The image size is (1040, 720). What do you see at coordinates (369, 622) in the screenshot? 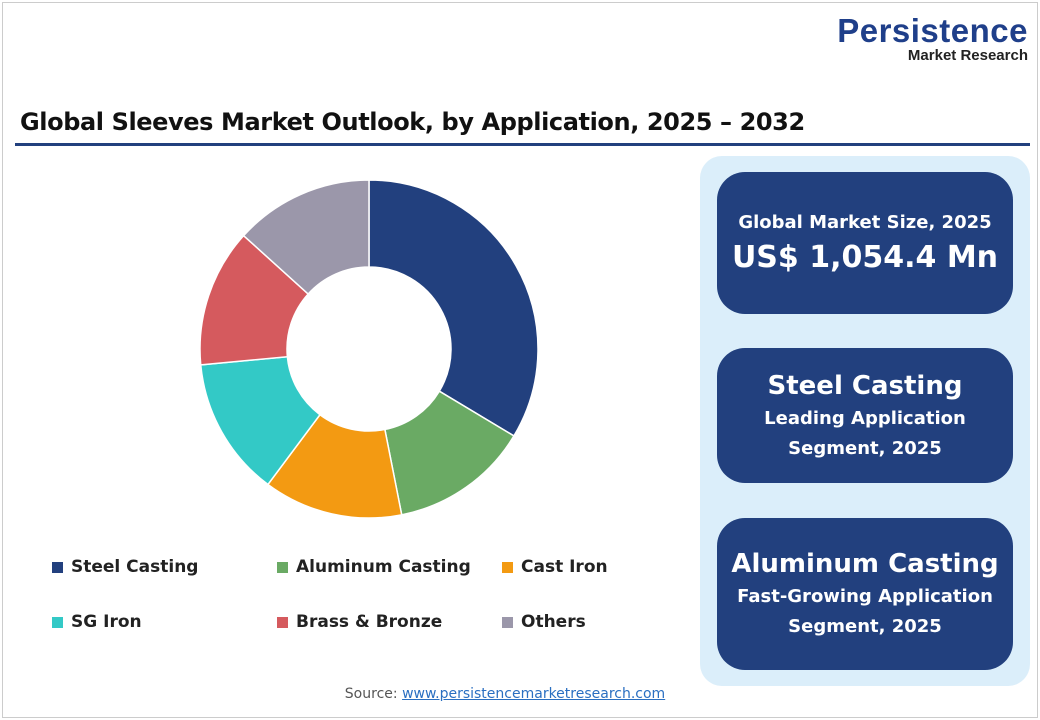
I see `legend-label: Brass & Bronze` at bounding box center [369, 622].